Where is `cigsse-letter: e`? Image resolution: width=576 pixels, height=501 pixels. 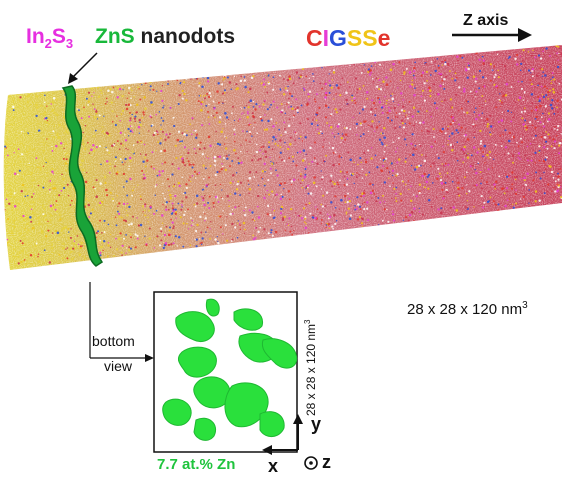 cigsse-letter: e is located at coordinates (384, 38).